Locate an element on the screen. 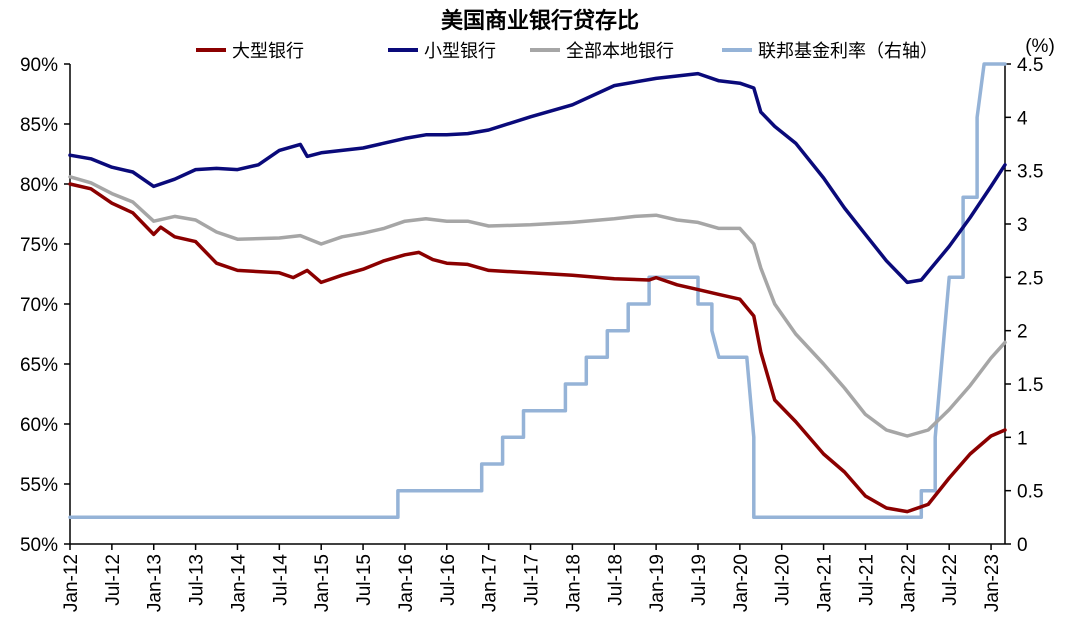 The width and height of the screenshot is (1080, 643). x-tick-label: Jan-19 is located at coordinates (657, 583).